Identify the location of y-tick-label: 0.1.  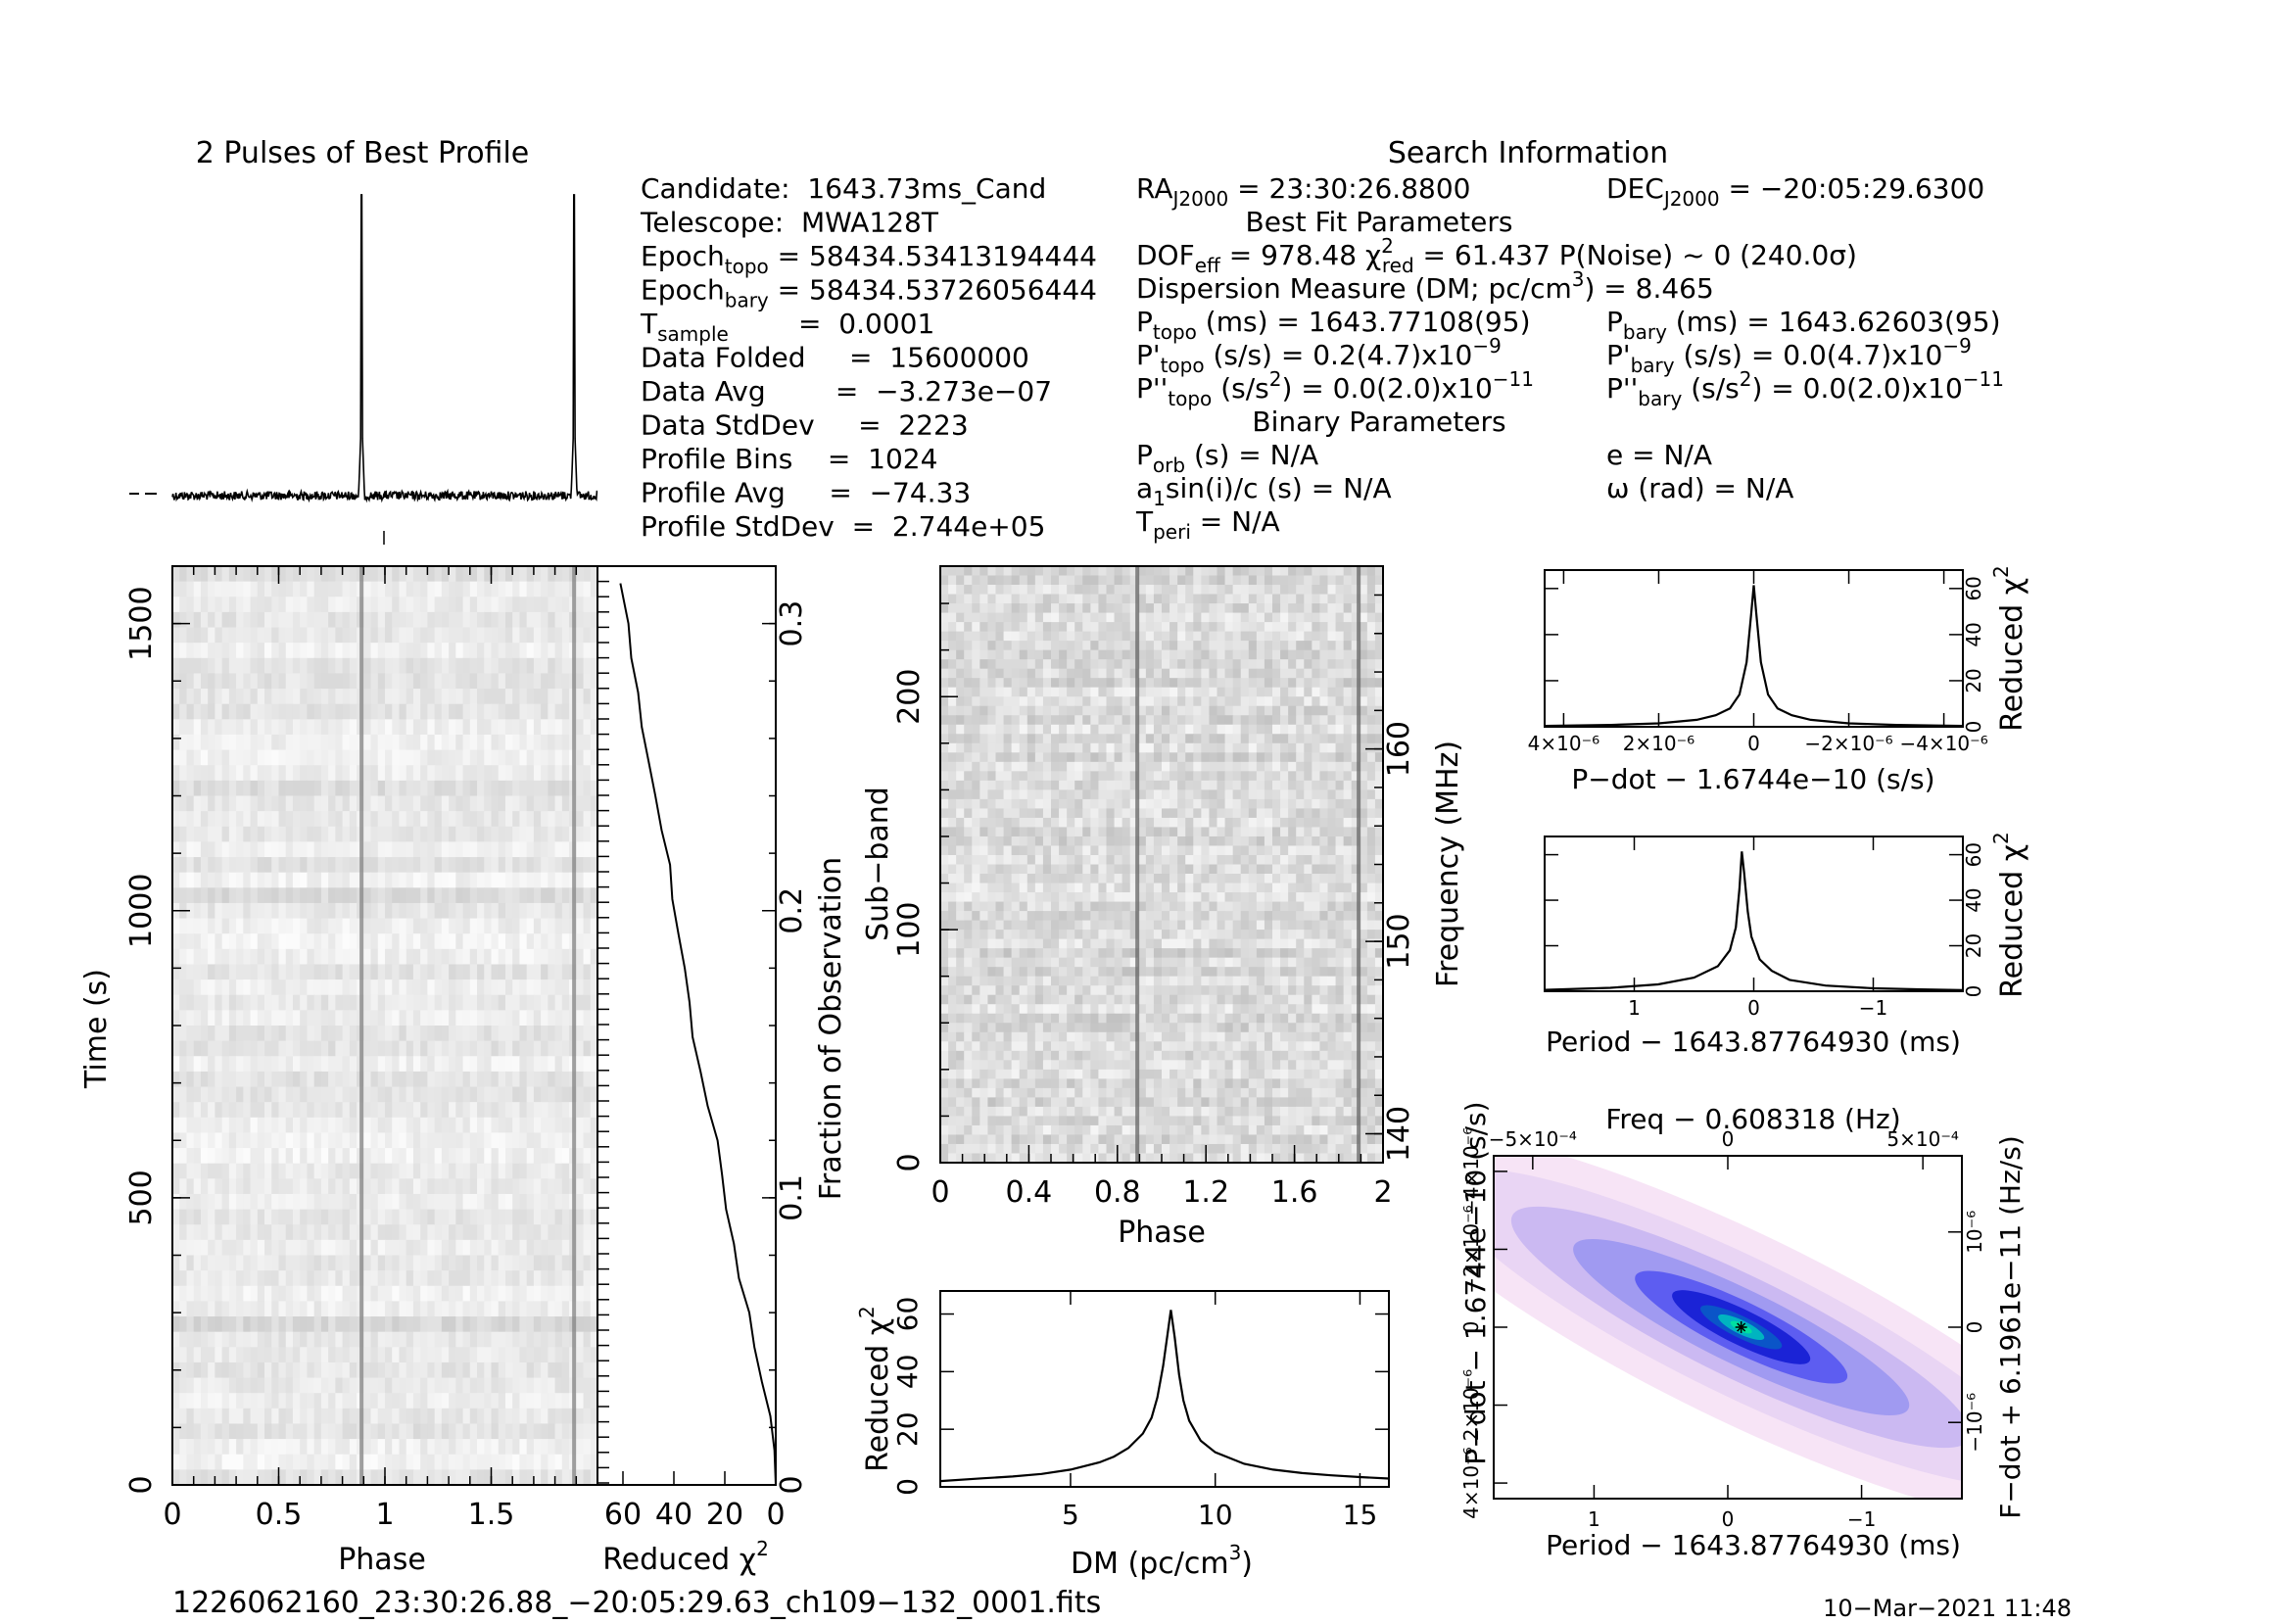
(792, 1197).